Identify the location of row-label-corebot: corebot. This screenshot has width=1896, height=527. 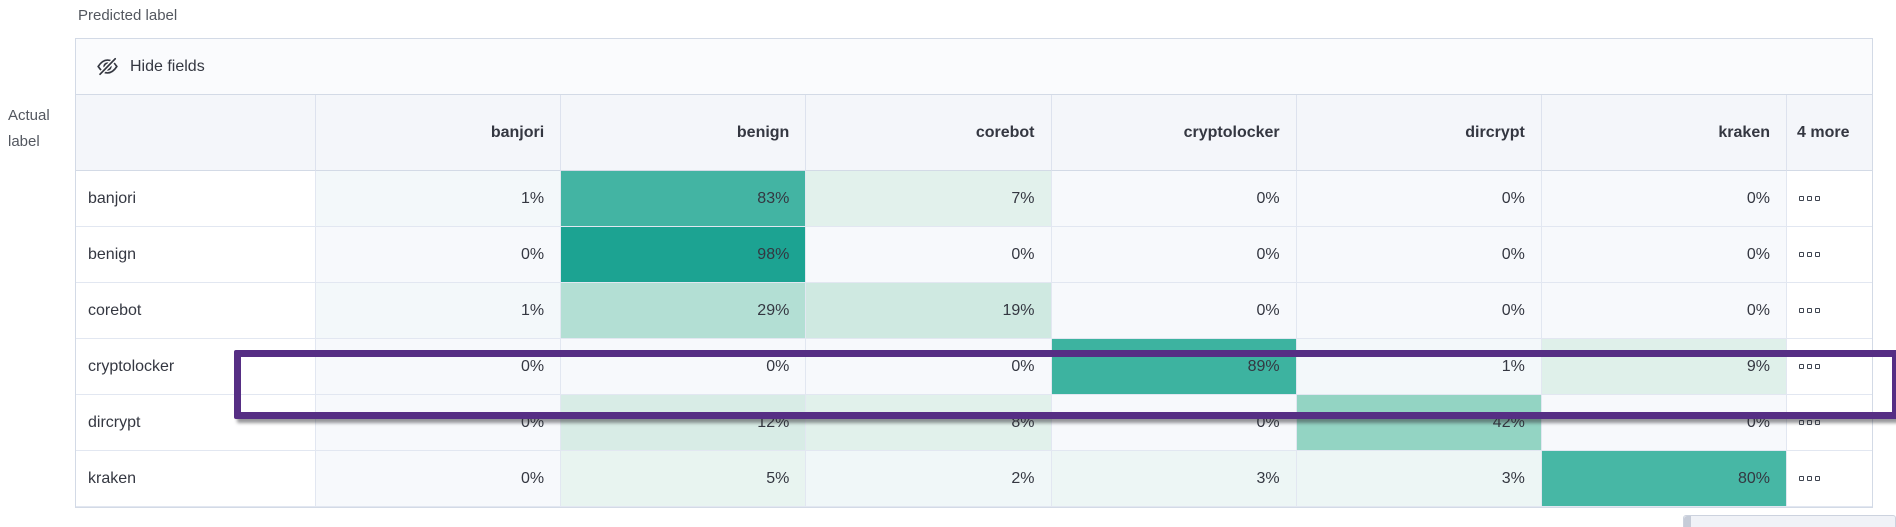
(196, 311).